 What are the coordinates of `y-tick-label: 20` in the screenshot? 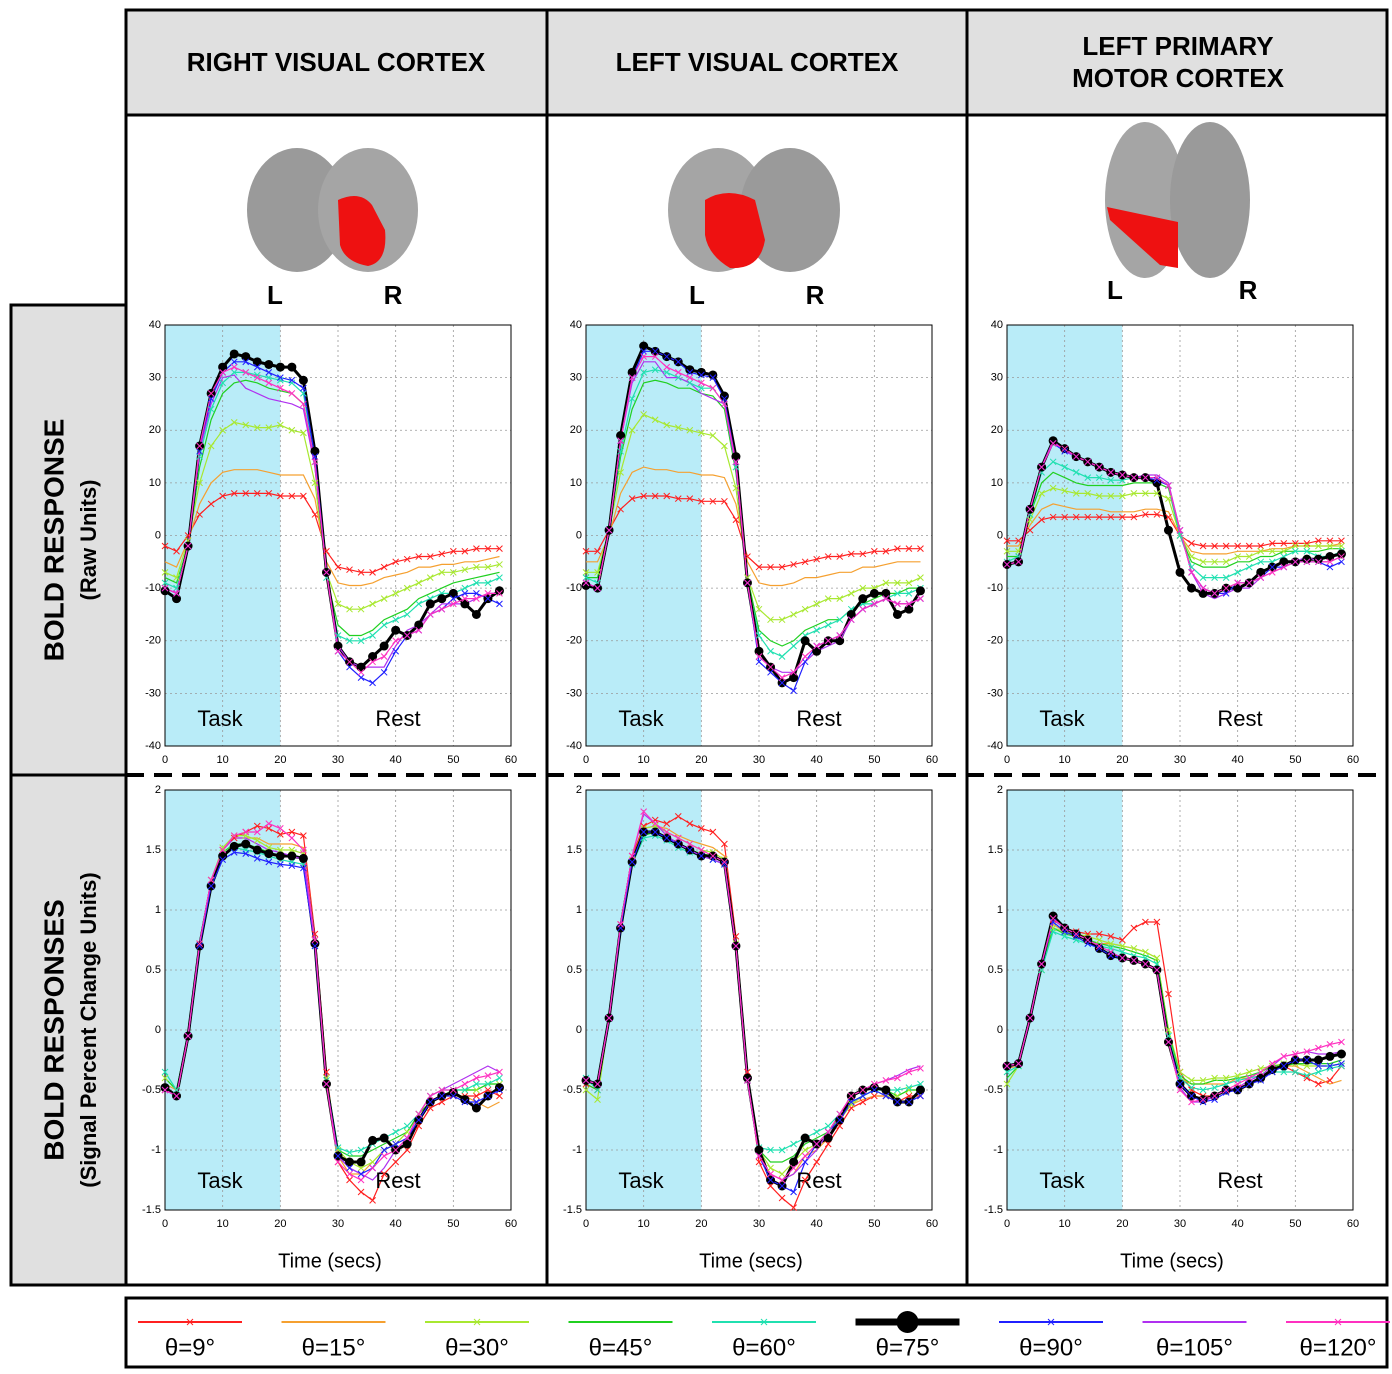 It's located at (576, 430).